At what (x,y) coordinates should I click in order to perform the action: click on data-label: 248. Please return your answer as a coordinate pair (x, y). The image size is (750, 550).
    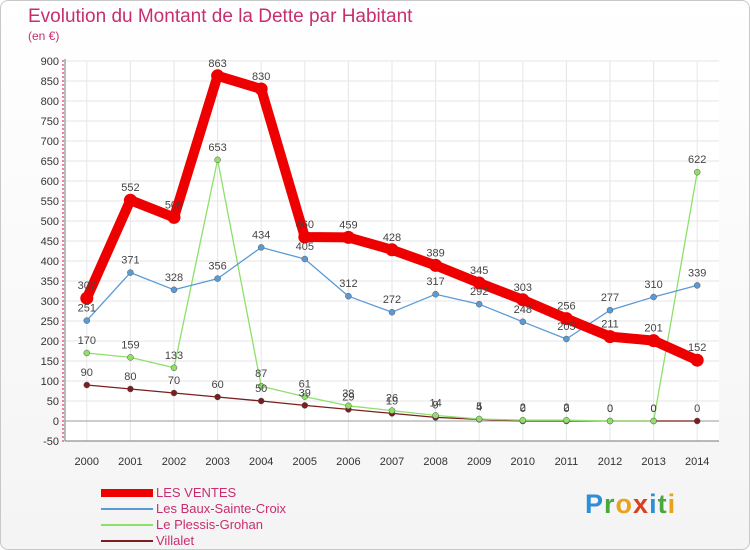
    Looking at the image, I should click on (523, 310).